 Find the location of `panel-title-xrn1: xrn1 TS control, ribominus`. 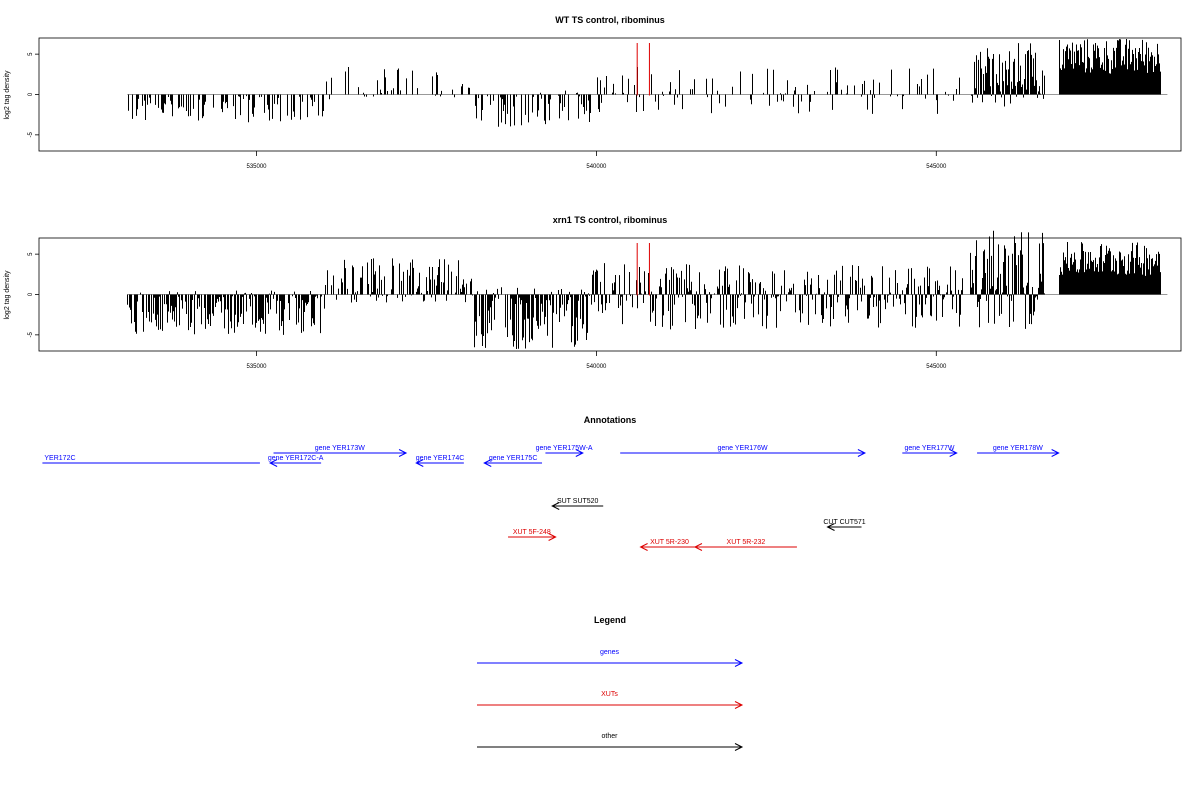

panel-title-xrn1: xrn1 TS control, ribominus is located at coordinates (610, 220).